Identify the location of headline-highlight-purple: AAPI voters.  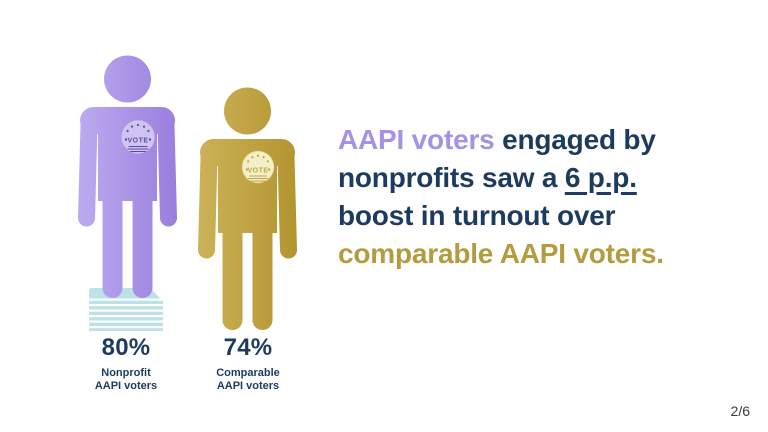
(416, 139).